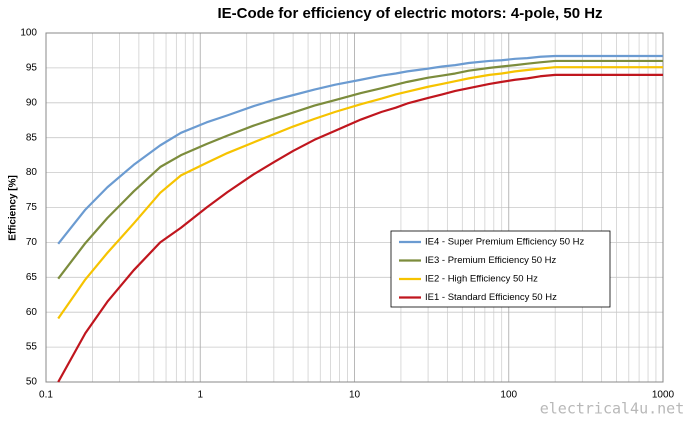  Describe the element at coordinates (32, 277) in the screenshot. I see `y-tick-label: 65` at that location.